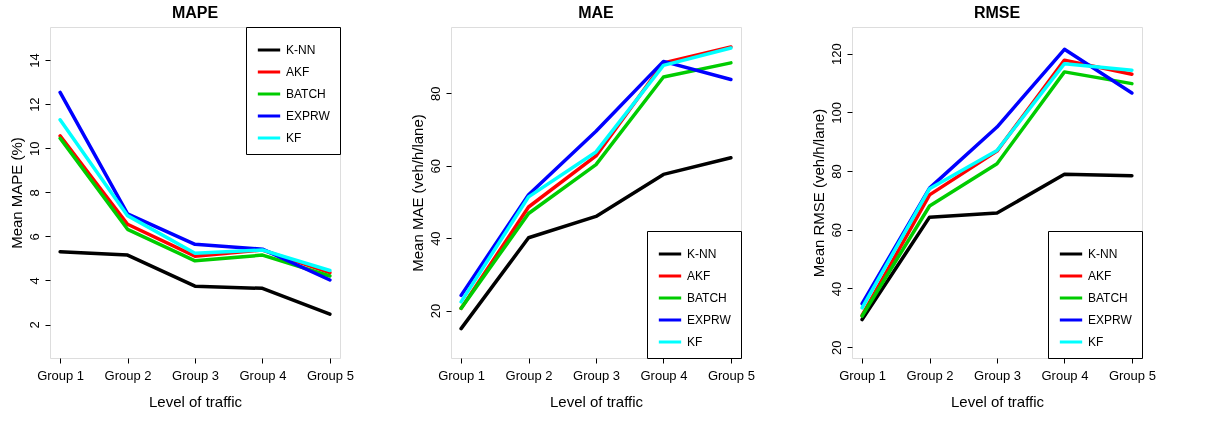  I want to click on y-tick-label: 8, so click(34, 193).